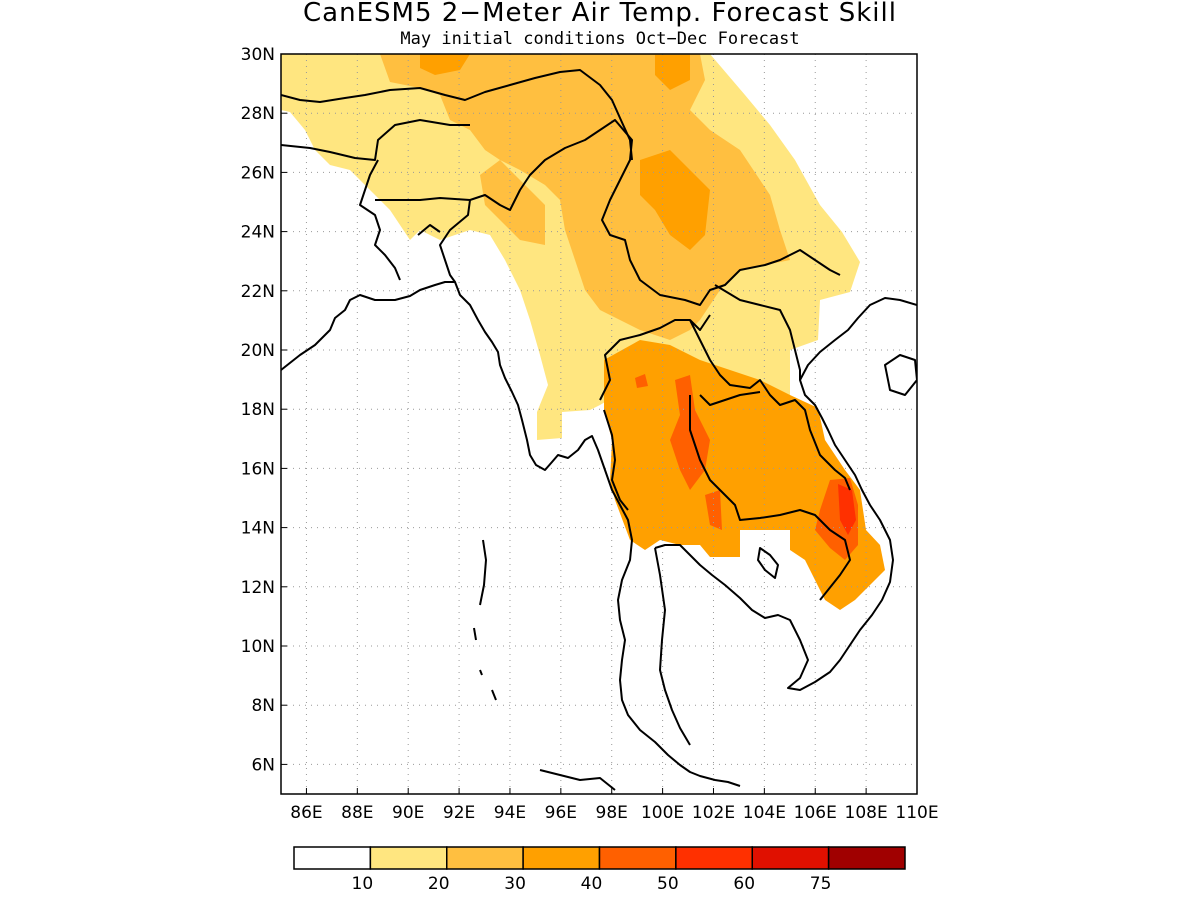  I want to click on latitude-labels: 30N 28N 26N 24N 22N 20N 18N 16N 14N 12N 10N 8N 6N, so click(258, 410).